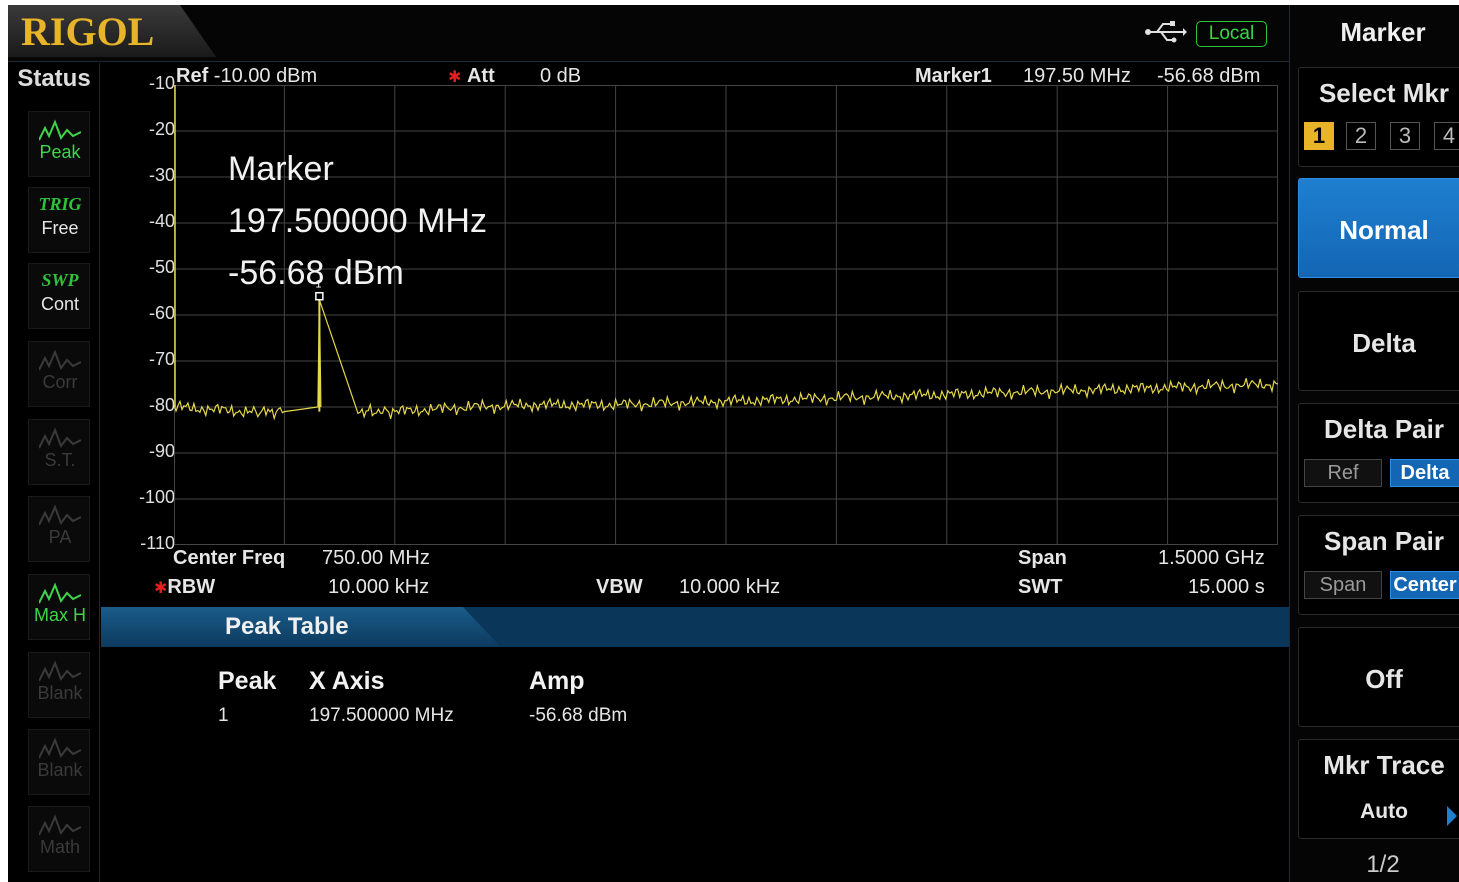 The height and width of the screenshot is (882, 1459). I want to click on off-button: Off, so click(1378, 677).